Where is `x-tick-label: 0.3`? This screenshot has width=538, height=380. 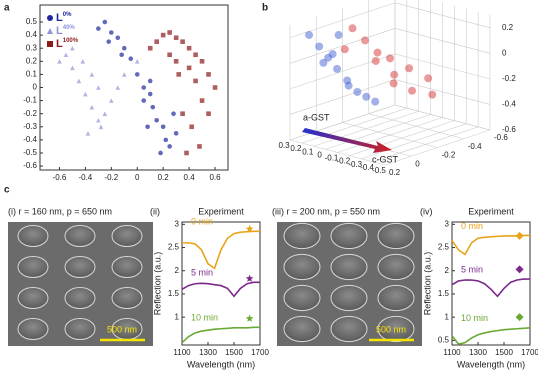
x-tick-label: 0.3 is located at coordinates (284, 145).